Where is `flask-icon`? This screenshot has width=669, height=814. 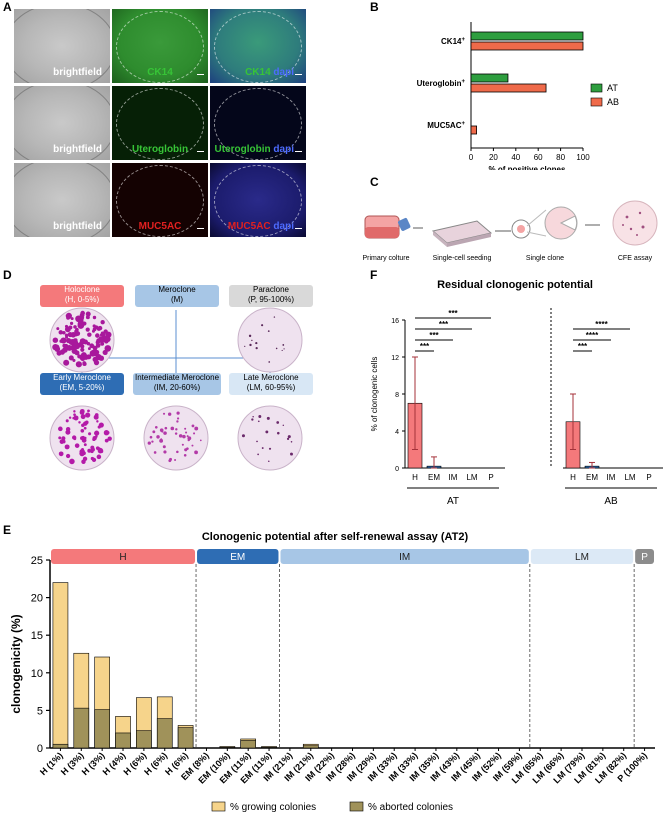
flask-icon is located at coordinates (387, 227).